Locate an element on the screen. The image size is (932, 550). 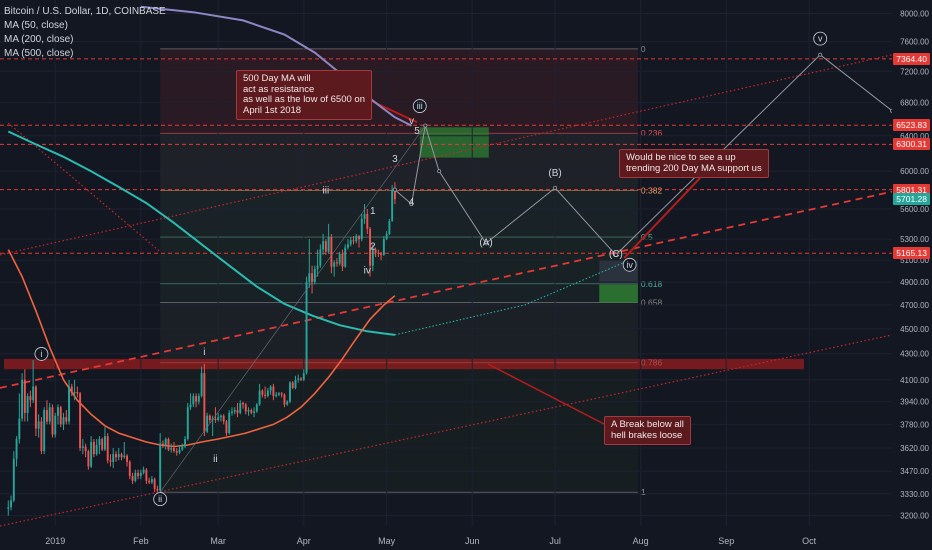
ma50-legend: MA (50, close) is located at coordinates (36, 25).